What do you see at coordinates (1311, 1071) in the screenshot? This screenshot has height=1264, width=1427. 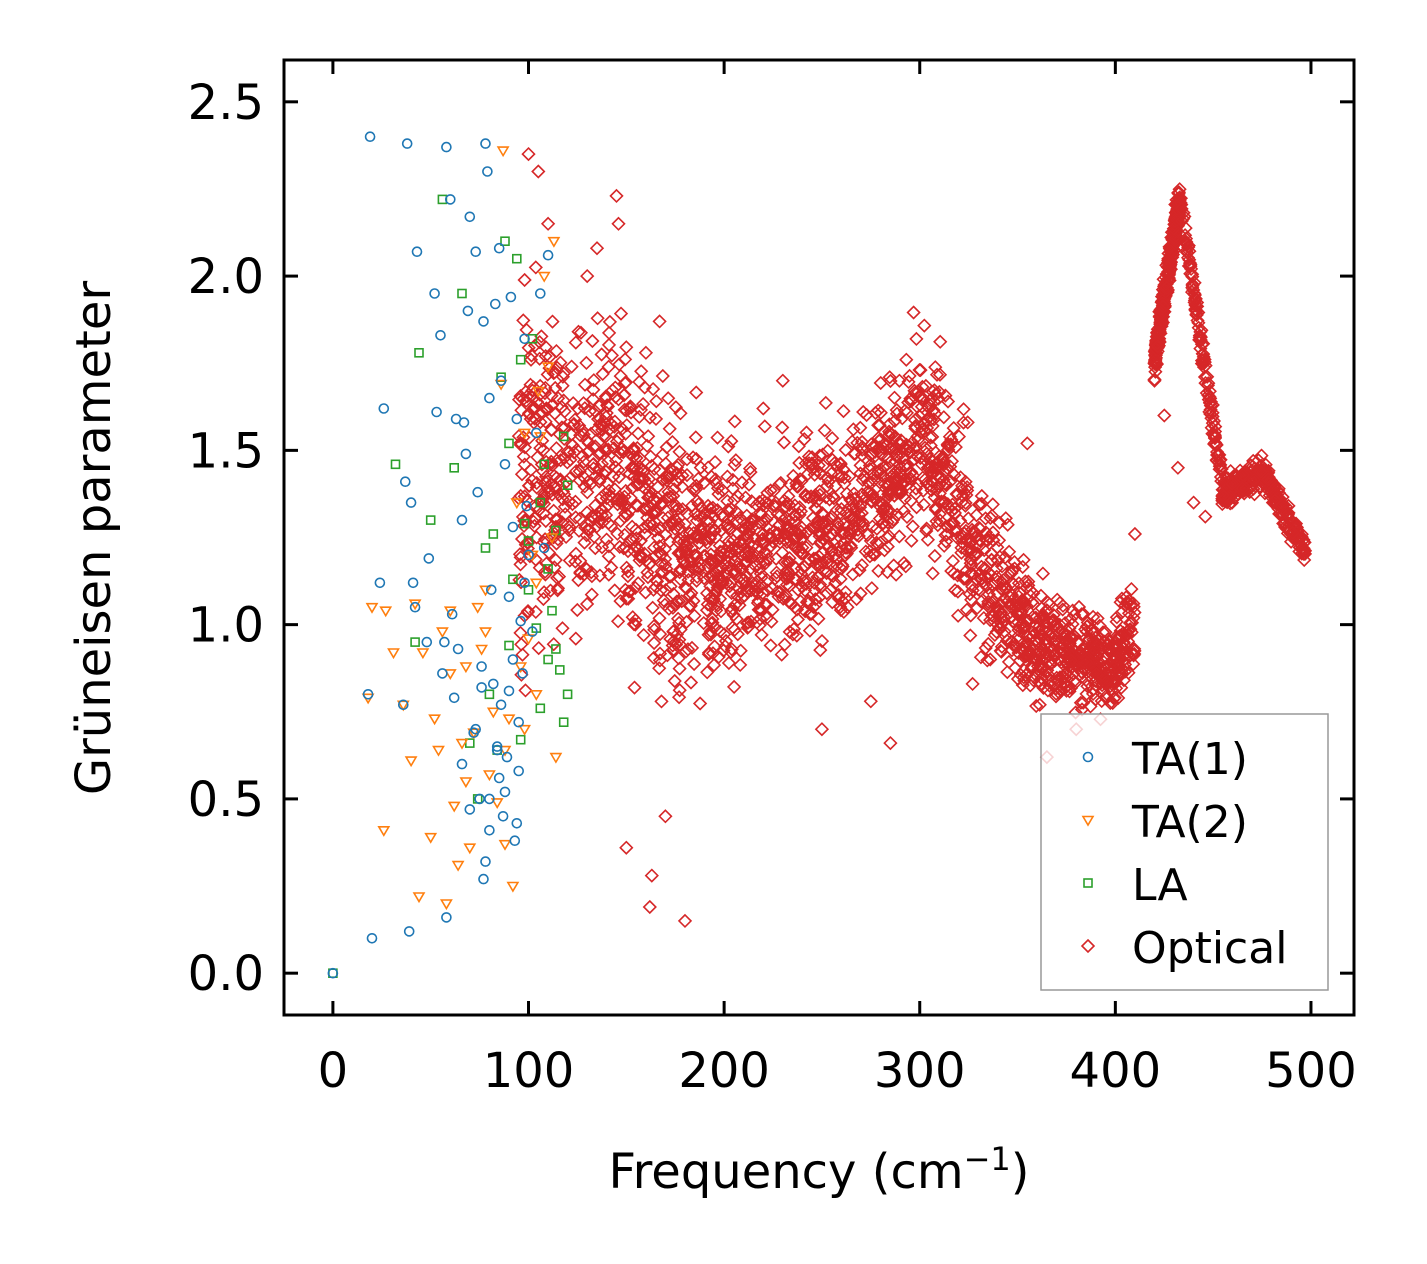 I see `x-tick-label: 500` at bounding box center [1311, 1071].